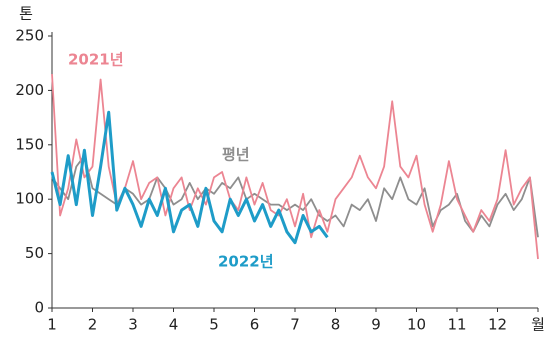  What do you see at coordinates (93, 325) in the screenshot?
I see `x-tick-label: 2` at bounding box center [93, 325].